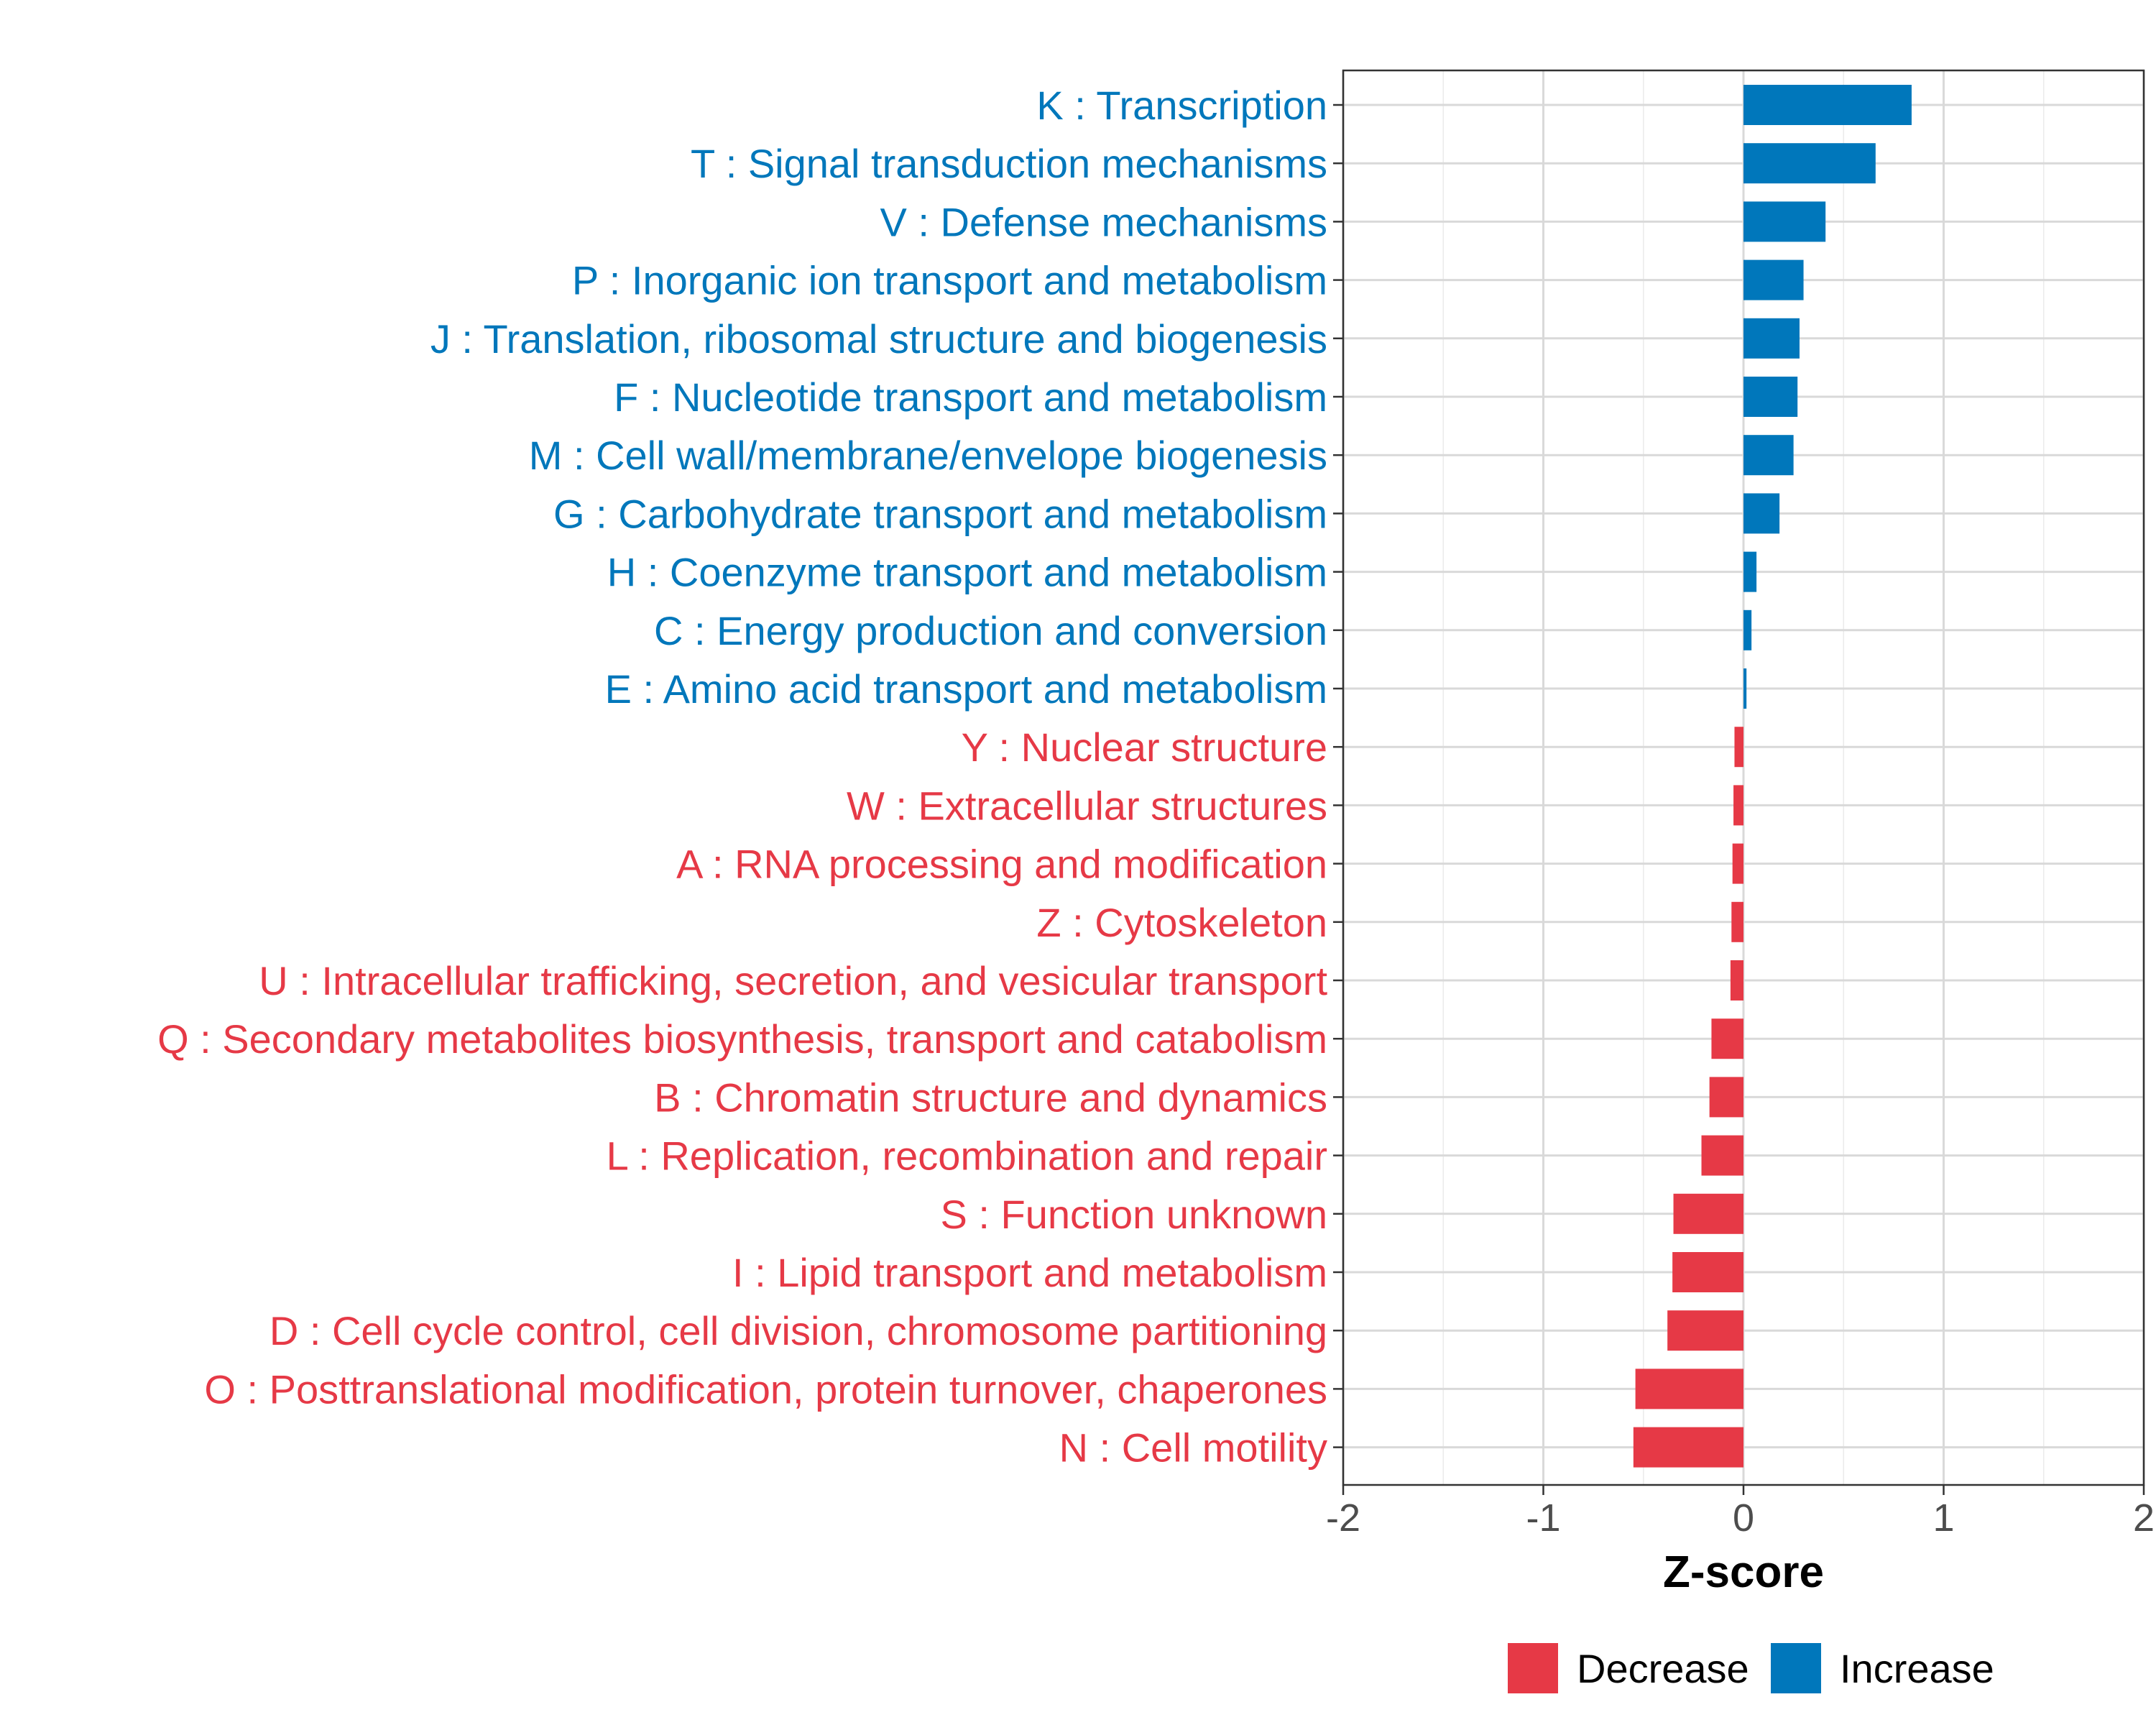 This screenshot has width=2156, height=1725. Describe the element at coordinates (1796, 1668) in the screenshot. I see `legend-key-increase` at that location.